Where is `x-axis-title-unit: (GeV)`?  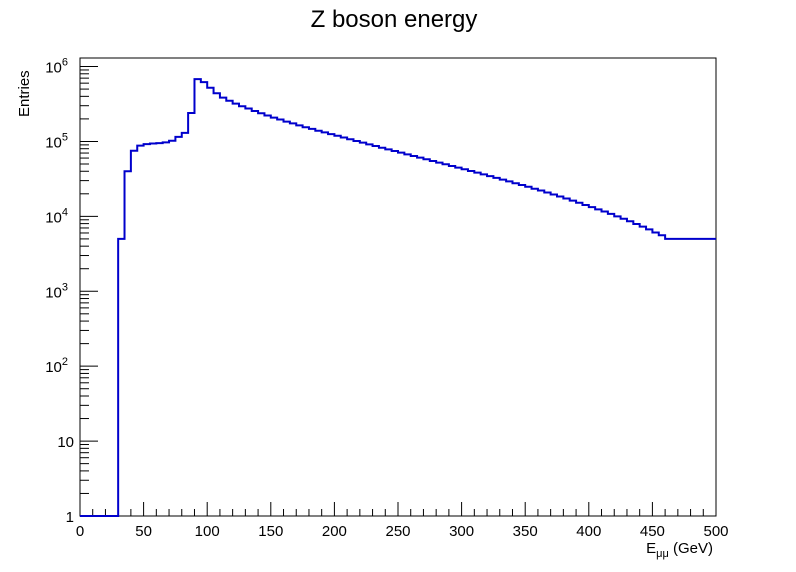
x-axis-title-unit: (GeV) is located at coordinates (691, 548).